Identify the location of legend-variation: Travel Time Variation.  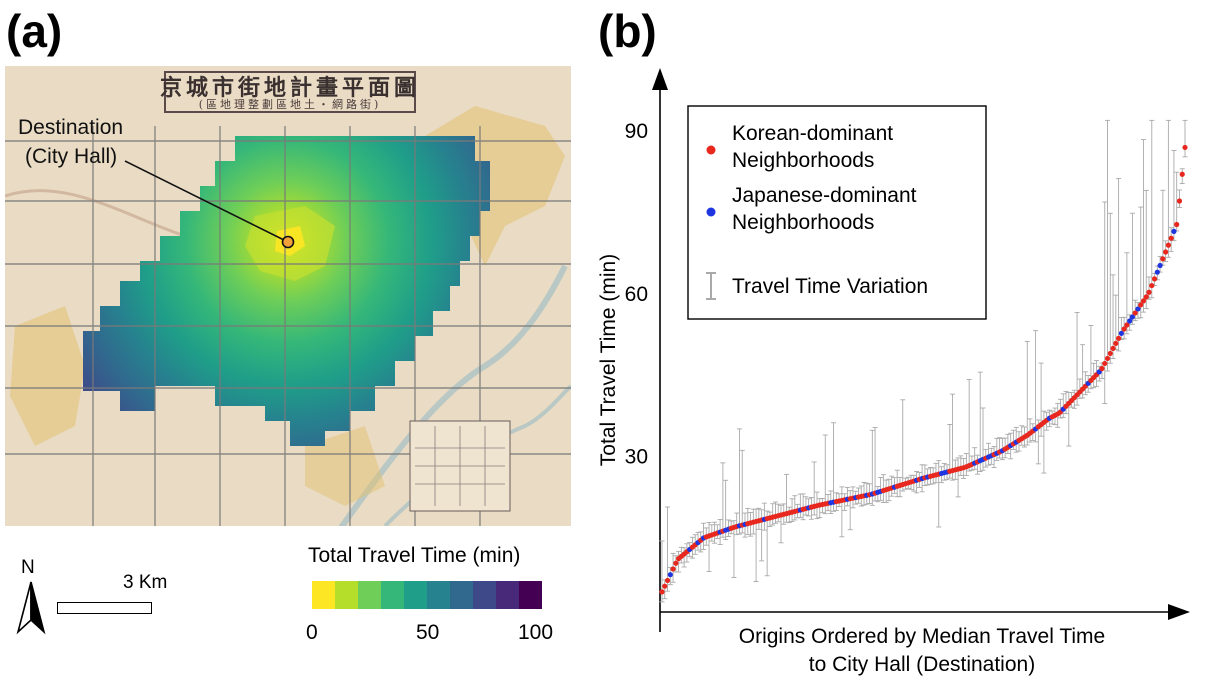
(830, 286).